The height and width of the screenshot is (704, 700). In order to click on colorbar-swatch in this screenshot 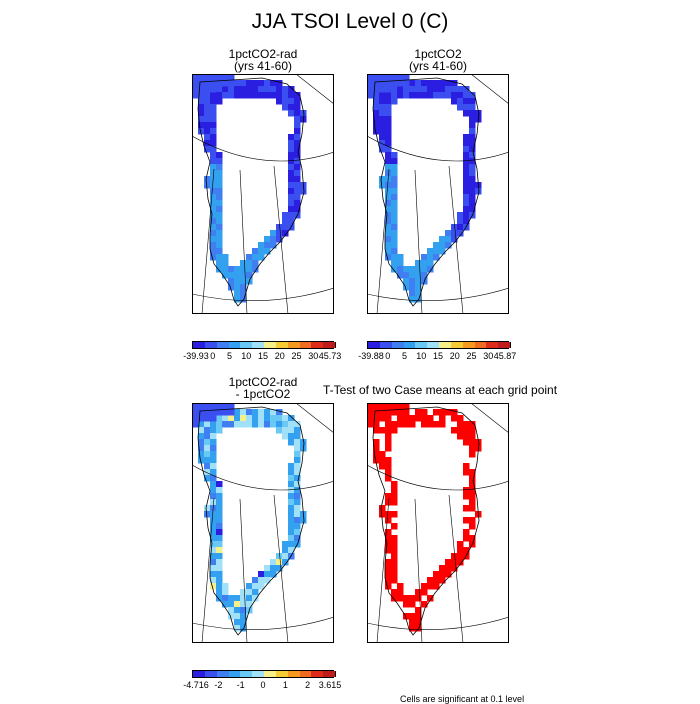, I will do `click(505, 345)`.